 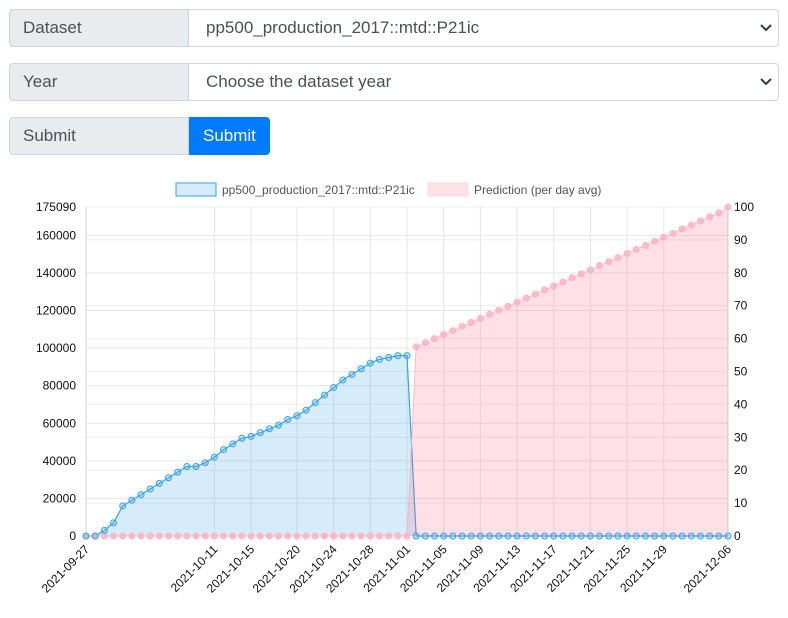 I want to click on y-left-tick-label: 20000, so click(x=60, y=498).